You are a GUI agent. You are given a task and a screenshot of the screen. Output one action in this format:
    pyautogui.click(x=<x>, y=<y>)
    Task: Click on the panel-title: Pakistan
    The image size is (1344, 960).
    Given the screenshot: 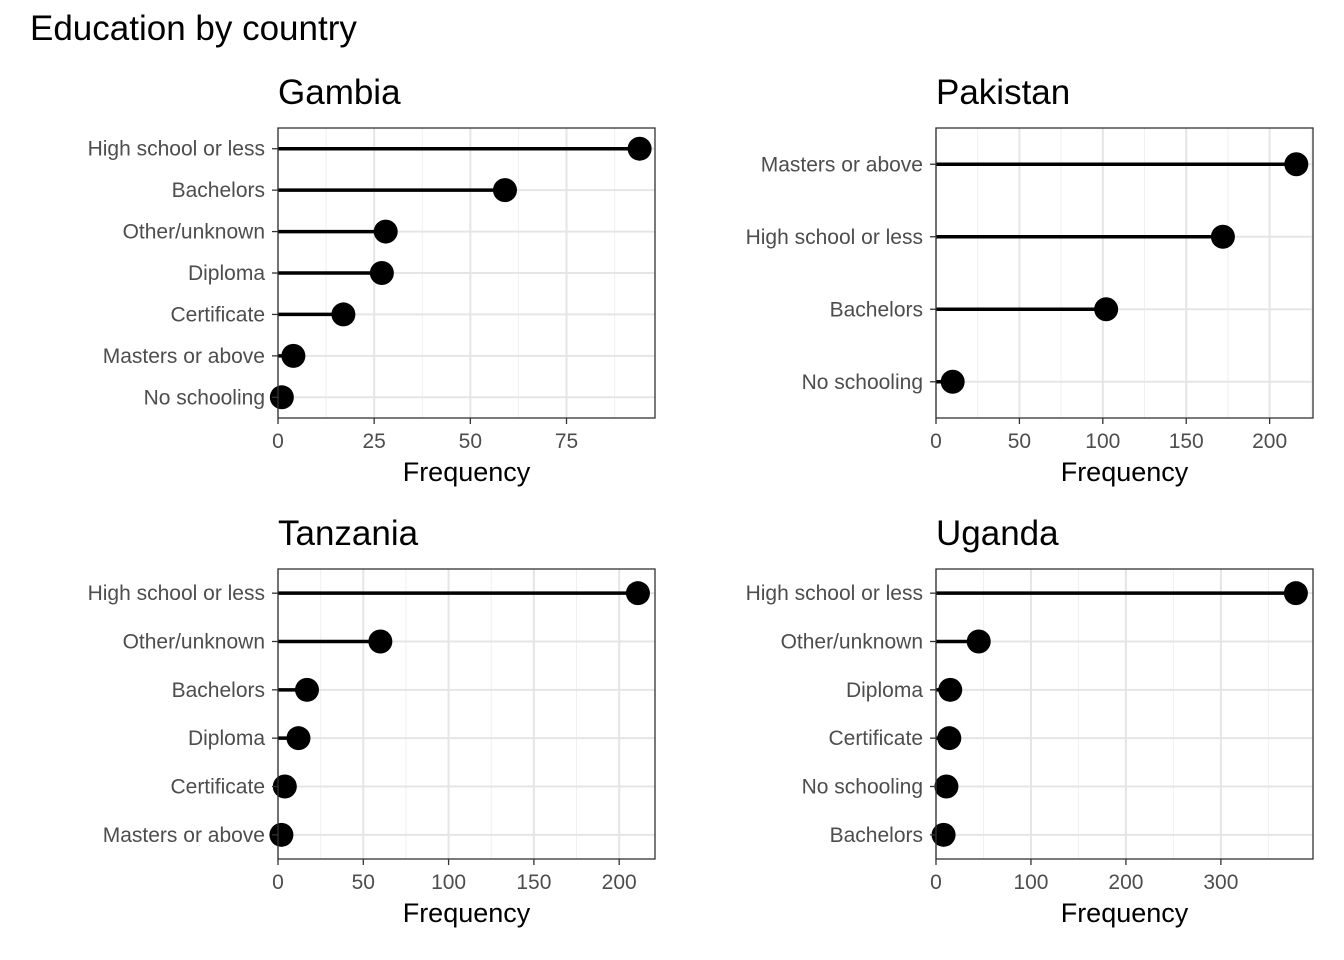 What is the action you would take?
    pyautogui.click(x=1003, y=92)
    